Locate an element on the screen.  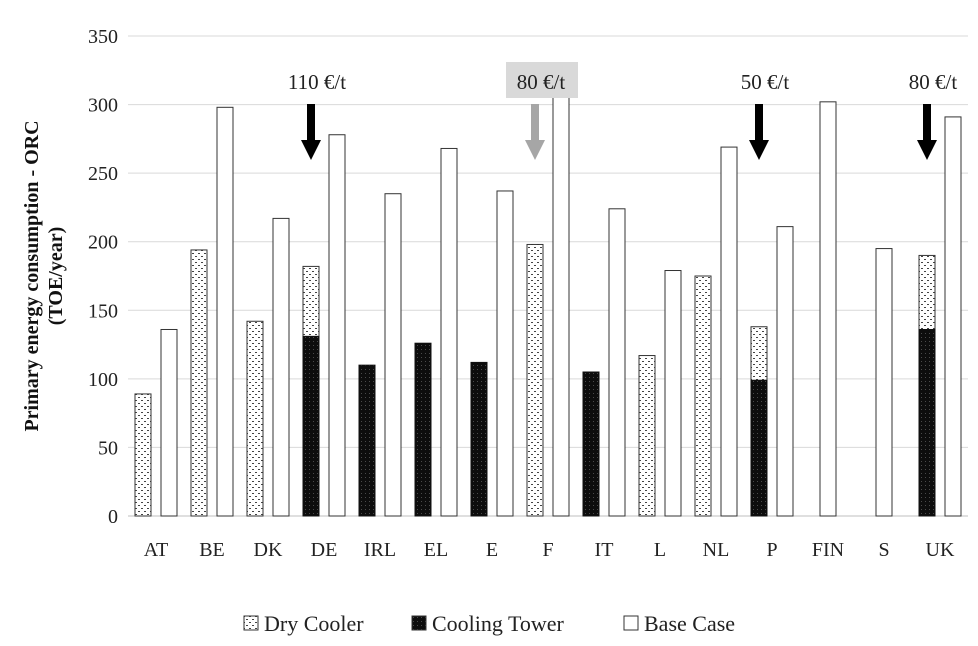
y-tick-label: 300 is located at coordinates (103, 106).